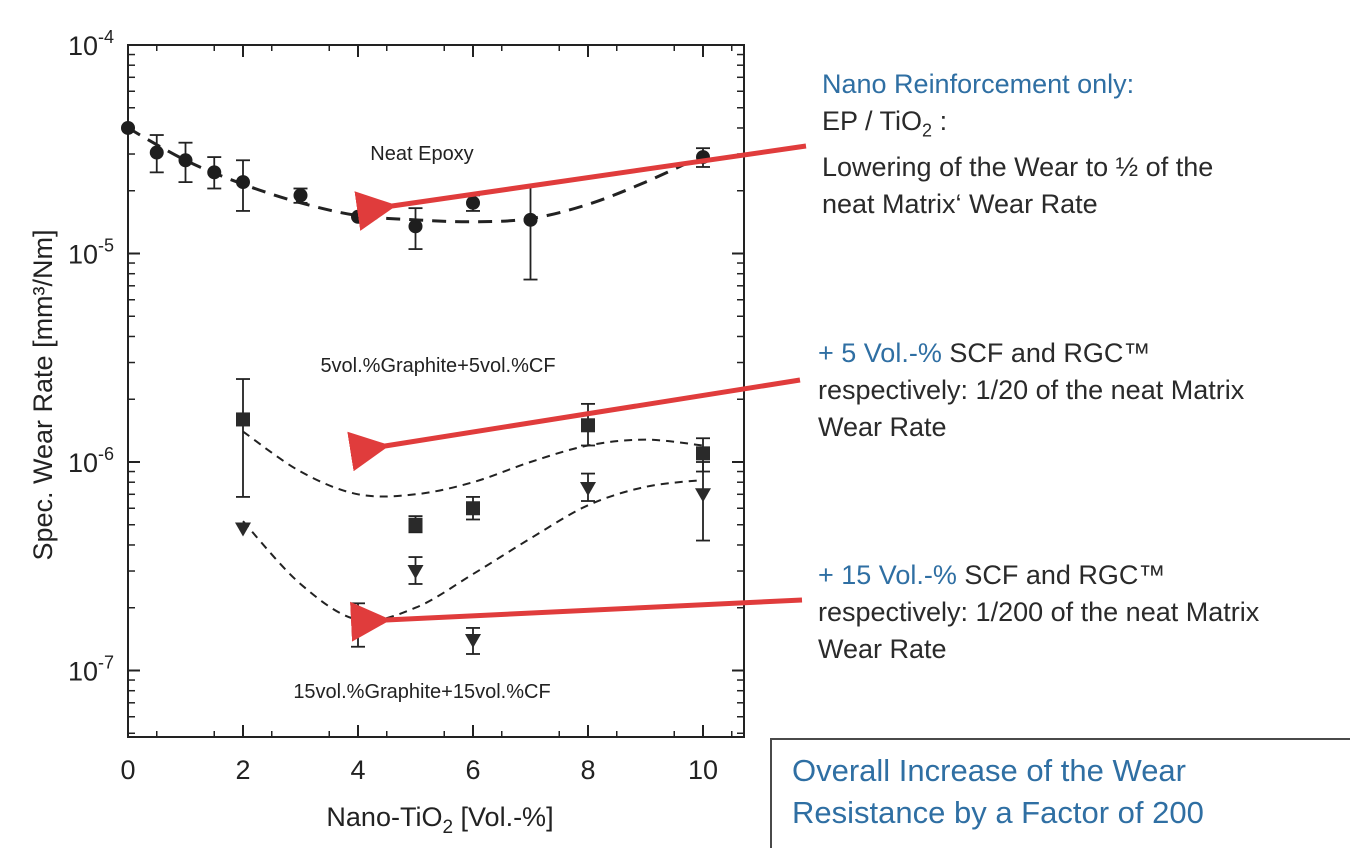  What do you see at coordinates (960, 204) in the screenshot?
I see `annotation-nano-line3: neat Matrix‘ Wear Rate` at bounding box center [960, 204].